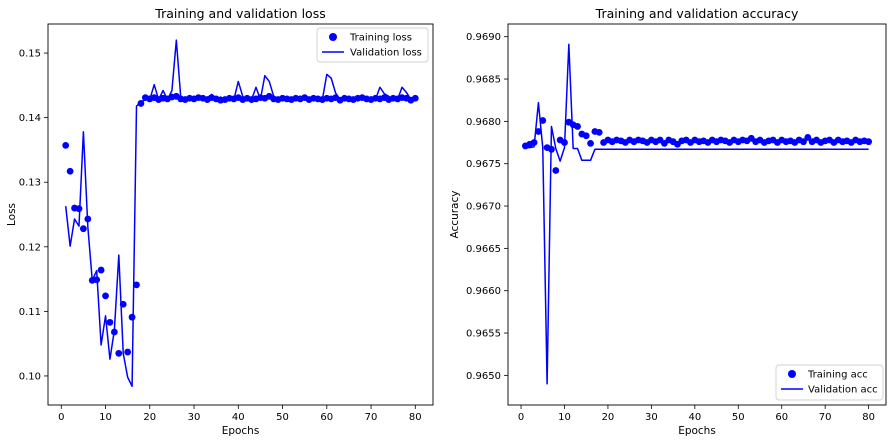 Image resolution: width=894 pixels, height=441 pixels. Describe the element at coordinates (30, 54) in the screenshot. I see `loss-y-tick-label: 0.15` at that location.